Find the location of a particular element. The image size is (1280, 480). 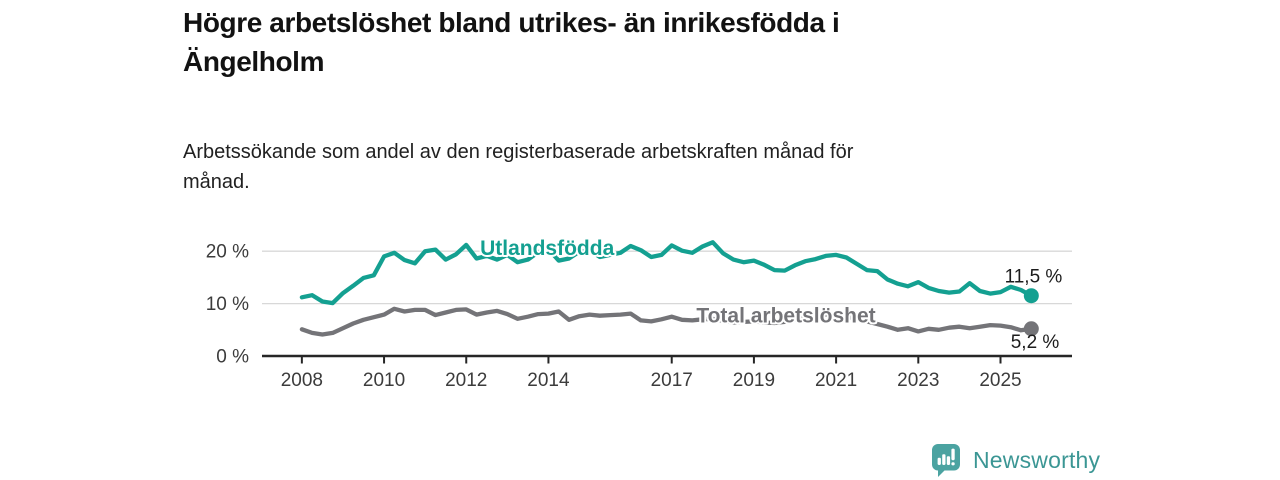

value-label-utlandsfodda: 11,5 % is located at coordinates (1034, 277).